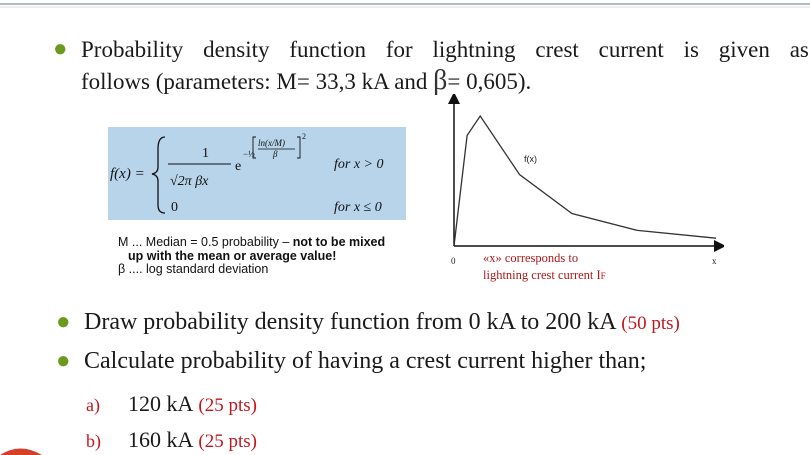  What do you see at coordinates (440, 80) in the screenshot?
I see `beta-symbol: β` at bounding box center [440, 80].